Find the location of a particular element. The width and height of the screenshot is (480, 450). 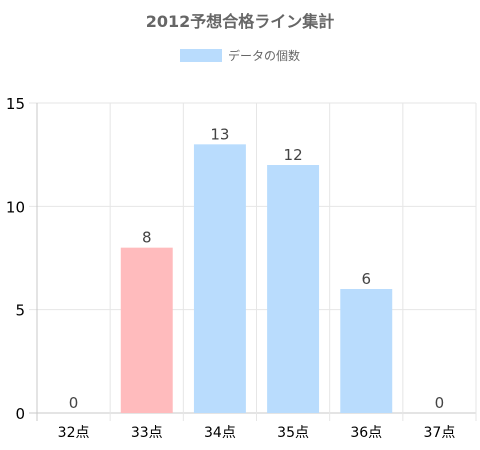

data-label: 6 is located at coordinates (366, 279).